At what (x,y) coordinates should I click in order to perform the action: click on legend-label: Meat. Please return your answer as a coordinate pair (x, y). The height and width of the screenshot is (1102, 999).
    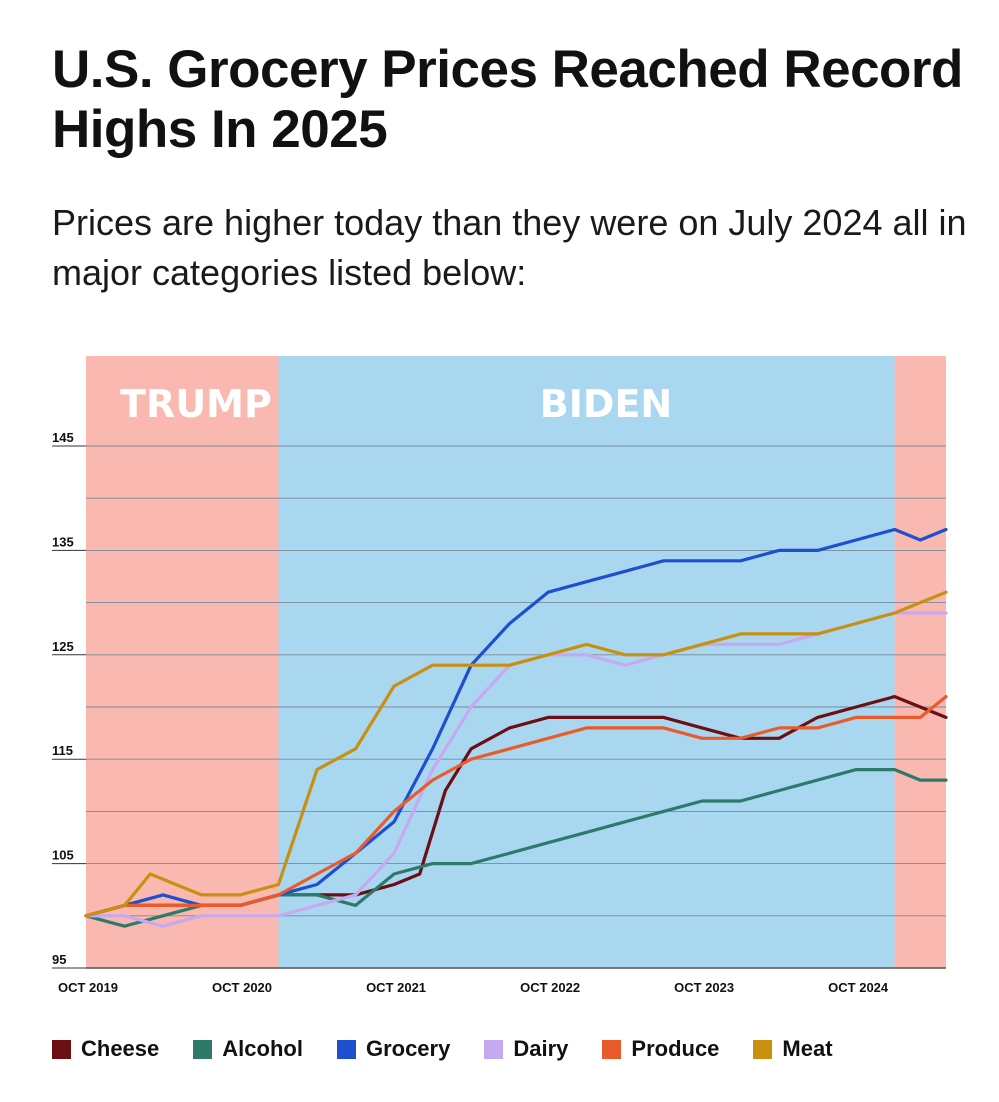
    Looking at the image, I should click on (807, 1048).